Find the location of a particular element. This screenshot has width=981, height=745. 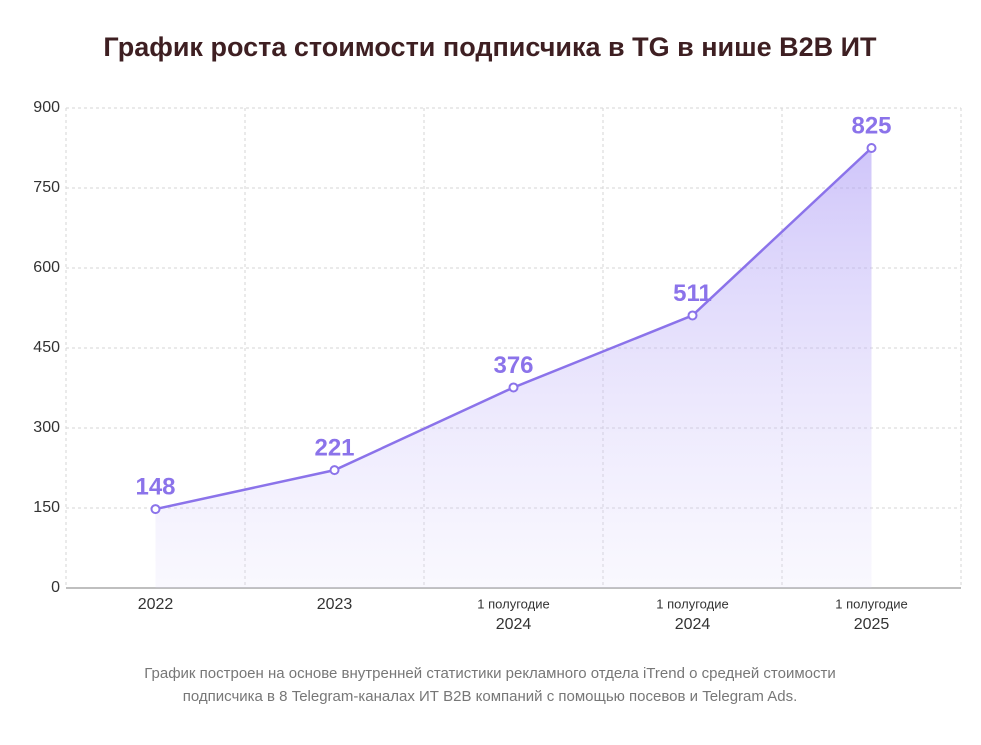

y-tick-label: 600 is located at coordinates (46, 267).